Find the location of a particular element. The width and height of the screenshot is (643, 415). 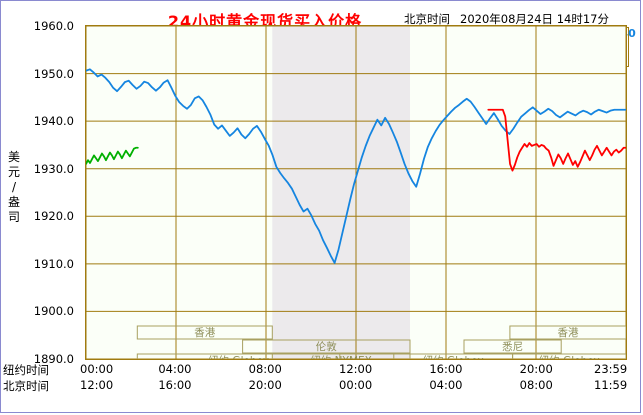

y-axis-tick-label: 1960.0 is located at coordinates (53, 26).